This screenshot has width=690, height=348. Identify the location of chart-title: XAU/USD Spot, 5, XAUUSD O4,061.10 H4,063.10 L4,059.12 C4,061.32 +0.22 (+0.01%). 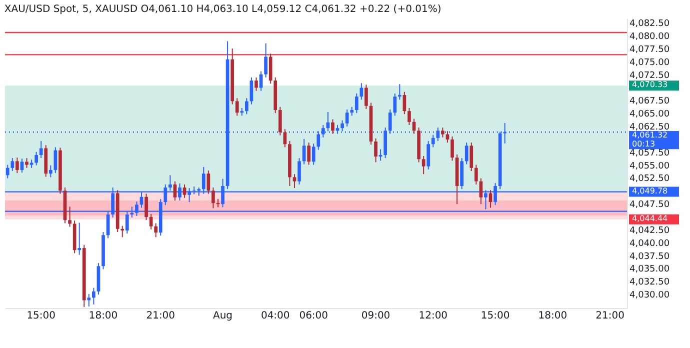
(223, 9).